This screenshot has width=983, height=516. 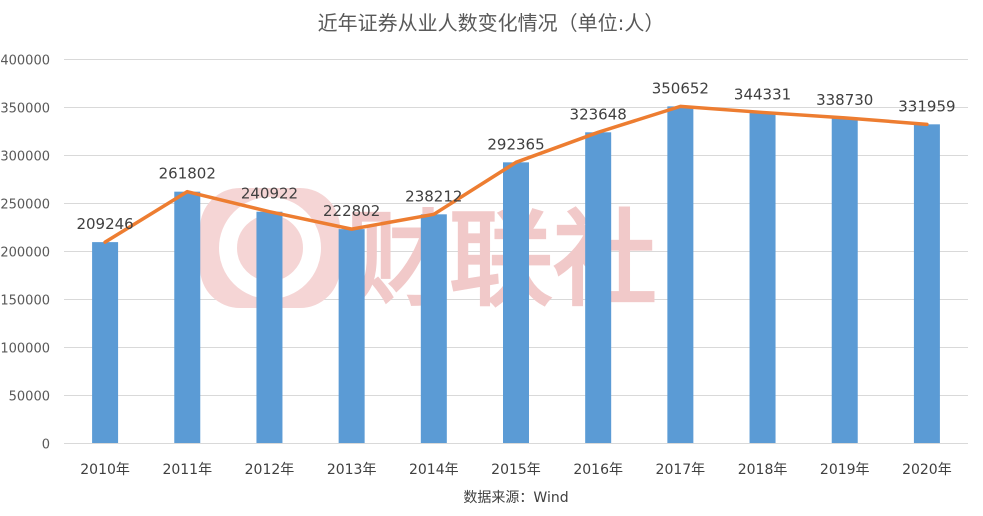 I want to click on data-label: 323648, so click(x=598, y=114).